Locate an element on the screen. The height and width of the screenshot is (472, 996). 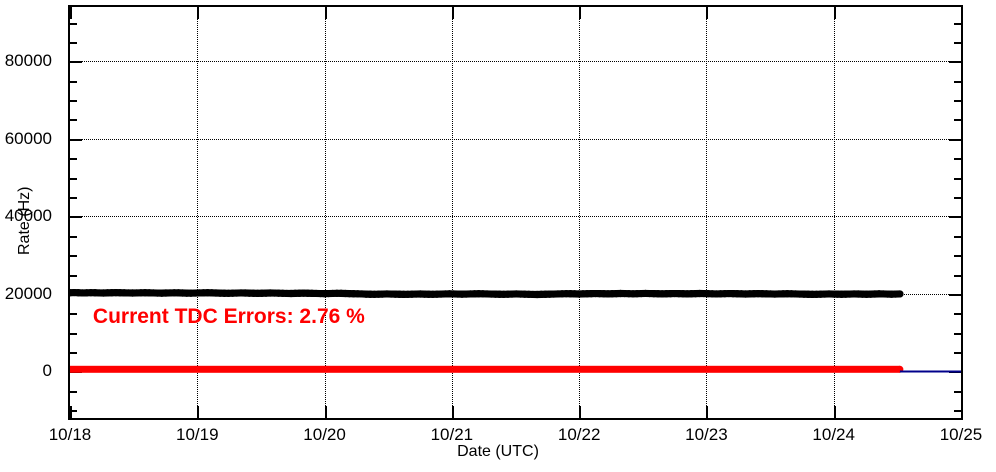
x-axis-tick-label: 10/19 is located at coordinates (197, 434).